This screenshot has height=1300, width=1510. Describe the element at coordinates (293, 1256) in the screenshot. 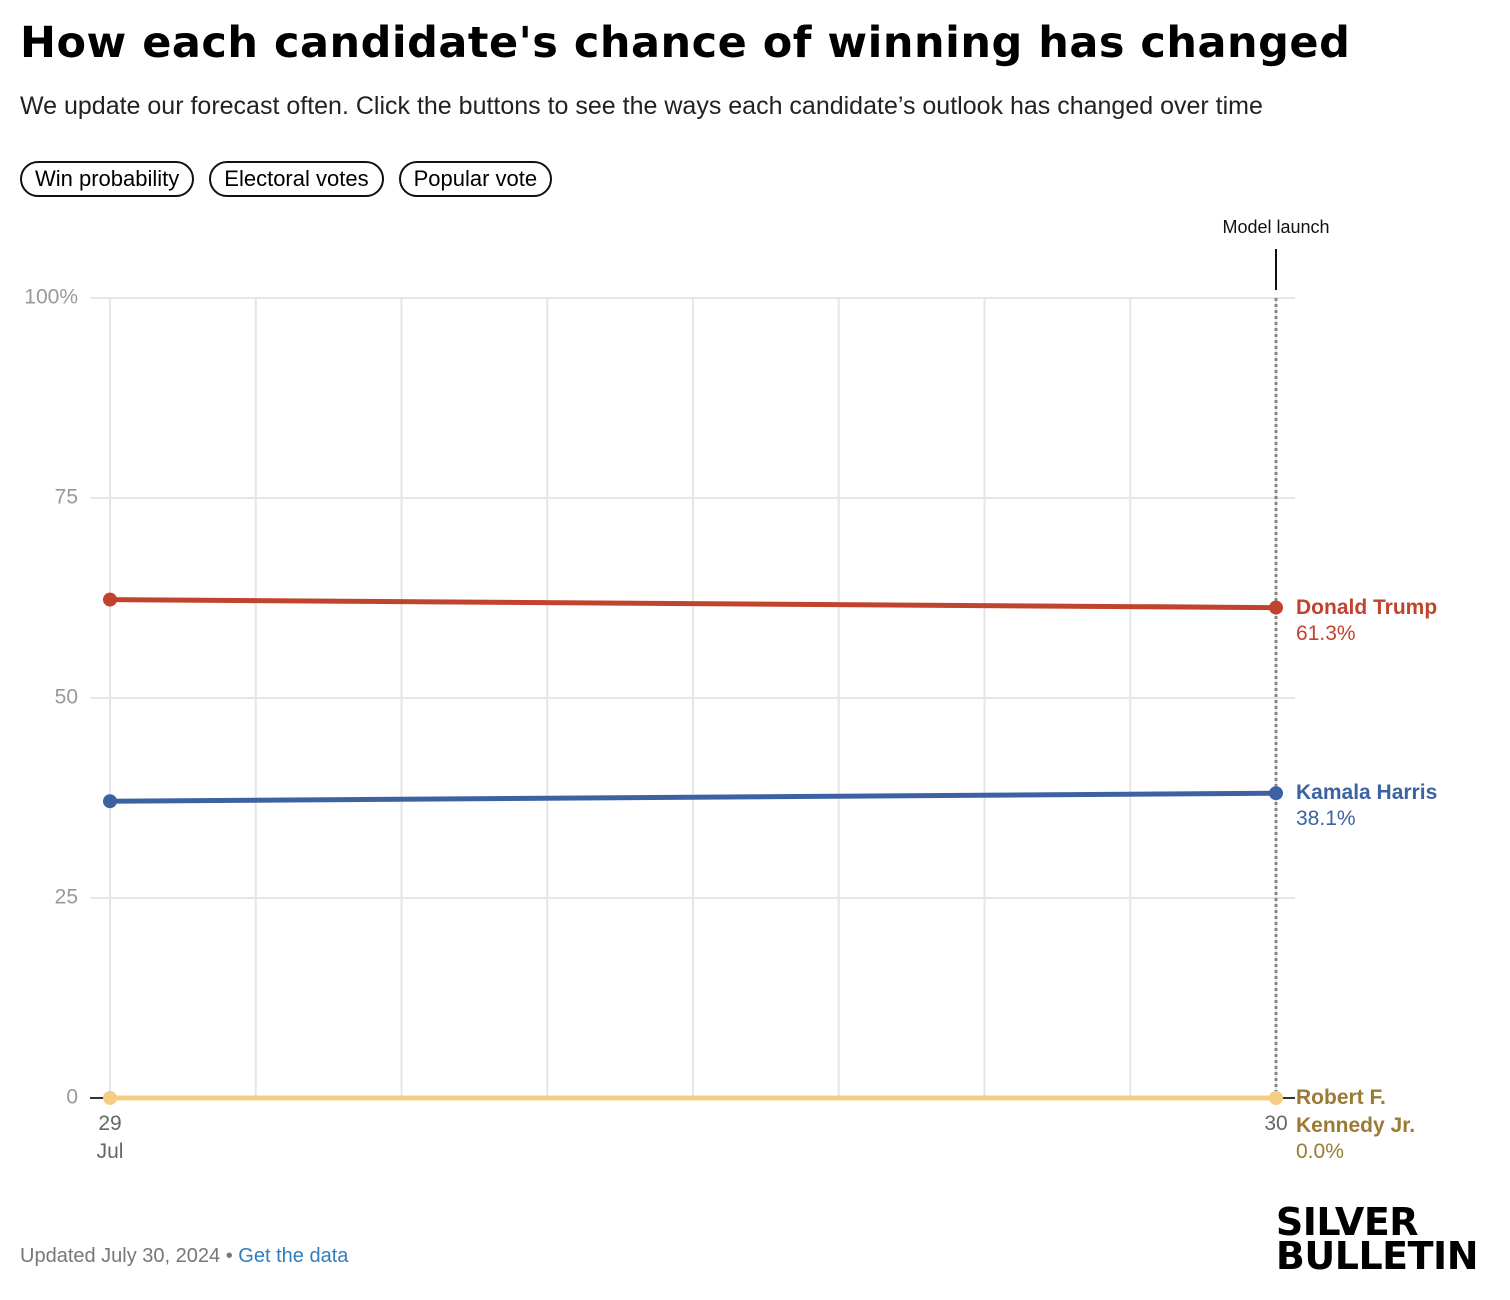

I see `data-link: Get the data` at that location.